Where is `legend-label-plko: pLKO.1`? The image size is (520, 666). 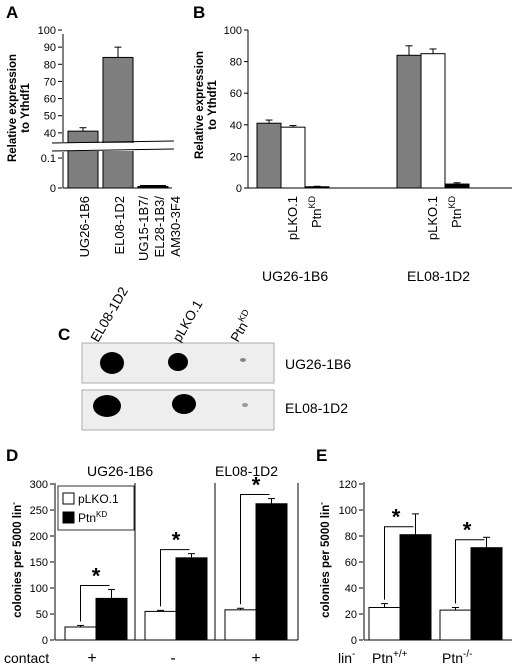
legend-label-plko: pLKO.1 is located at coordinates (98, 499).